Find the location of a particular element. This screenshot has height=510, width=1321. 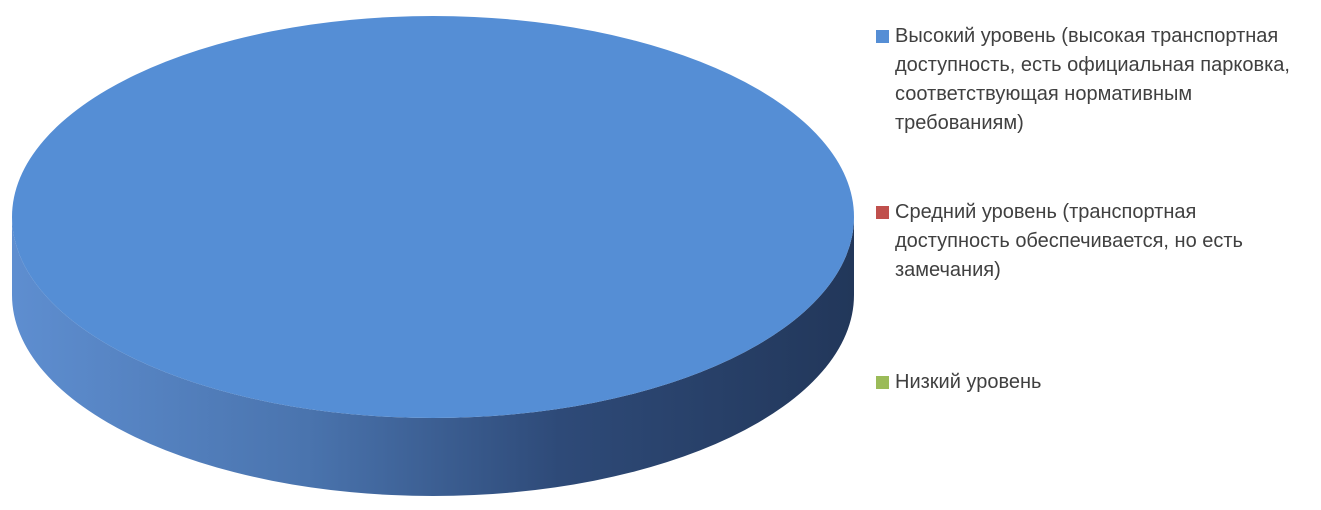

legend-item-low: Низкий уровень is located at coordinates (1095, 382).